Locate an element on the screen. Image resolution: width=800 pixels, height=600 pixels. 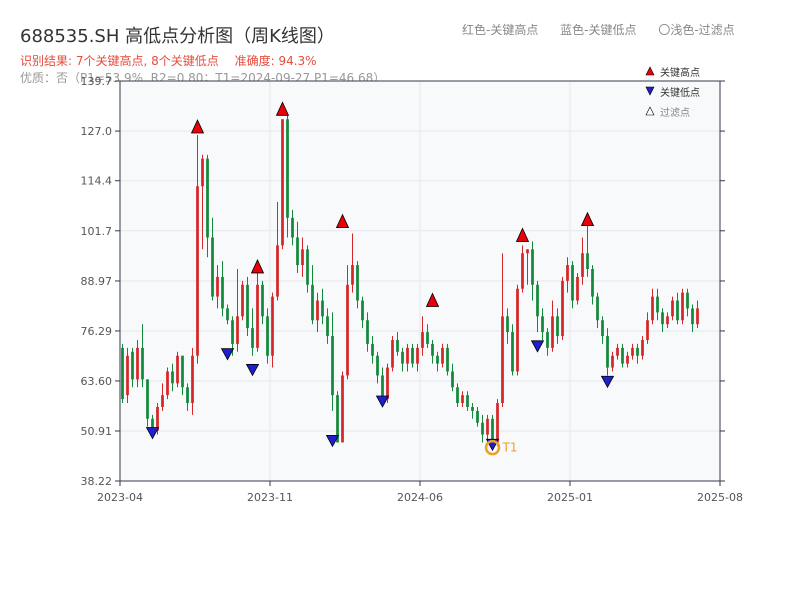
legend-low-label: 关键低点 is located at coordinates (680, 92).